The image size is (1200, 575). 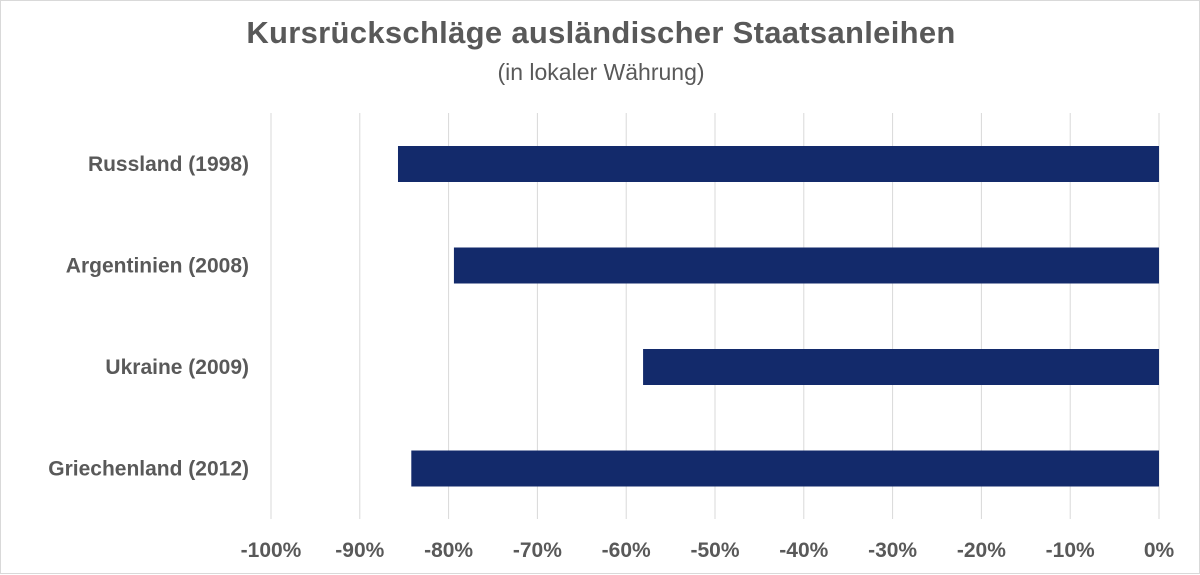 What do you see at coordinates (157, 266) in the screenshot?
I see `category-label: Argentinien (2008)` at bounding box center [157, 266].